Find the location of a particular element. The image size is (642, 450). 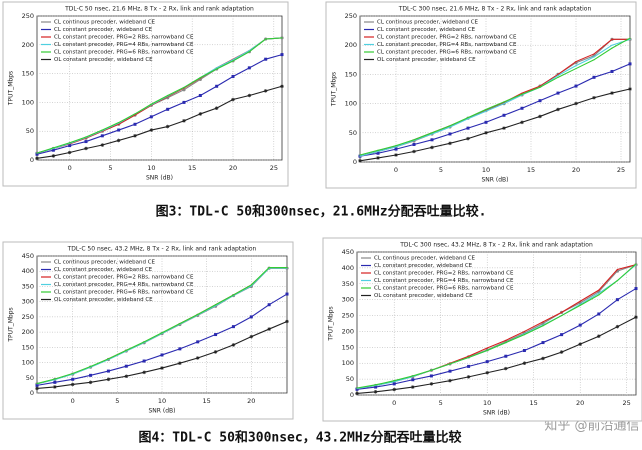

x-tick-label: 0 is located at coordinates (70, 168).